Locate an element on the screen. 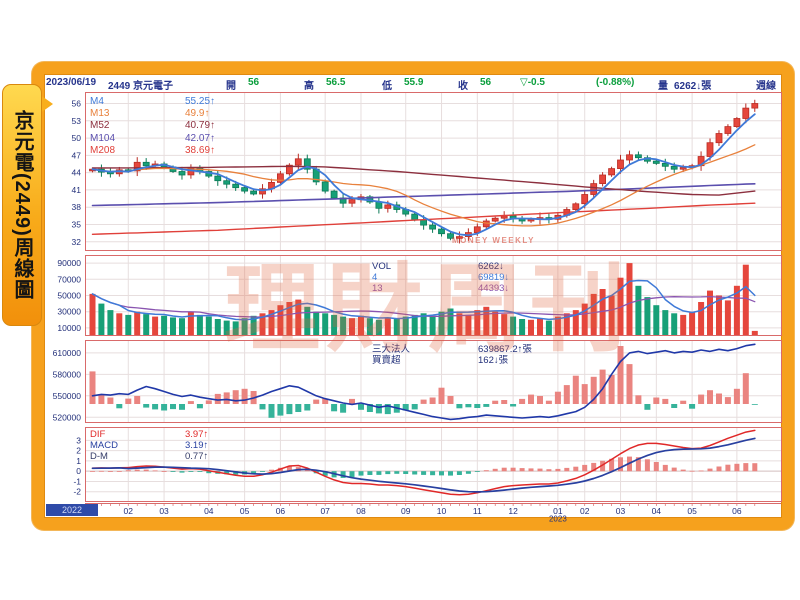 The width and height of the screenshot is (800, 600). volume-label: 量 is located at coordinates (663, 86).